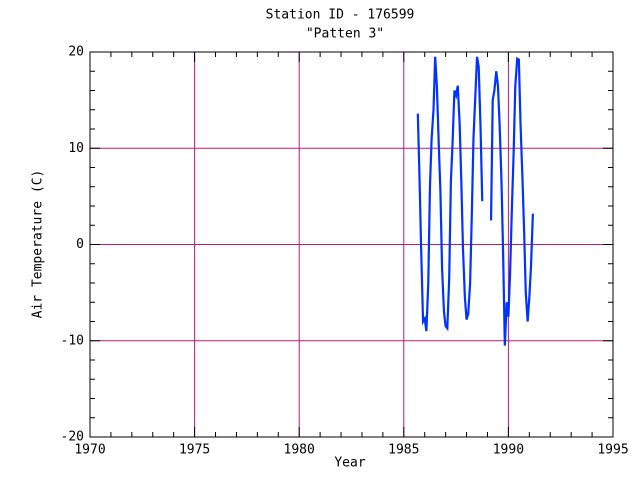 The height and width of the screenshot is (480, 640). What do you see at coordinates (508, 450) in the screenshot?
I see `x-tick-label: 1990` at bounding box center [508, 450].